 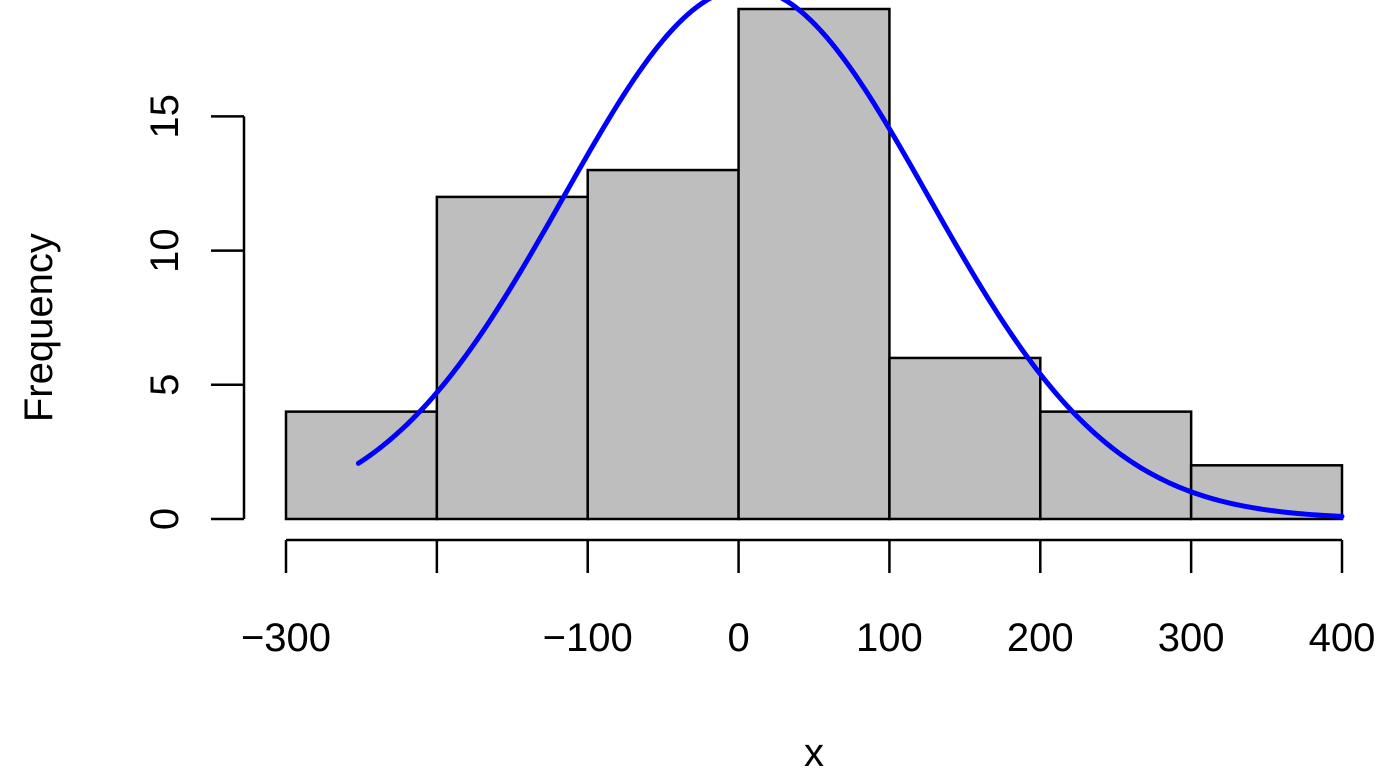 What do you see at coordinates (165, 519) in the screenshot?
I see `y-tick-label: 0` at bounding box center [165, 519].